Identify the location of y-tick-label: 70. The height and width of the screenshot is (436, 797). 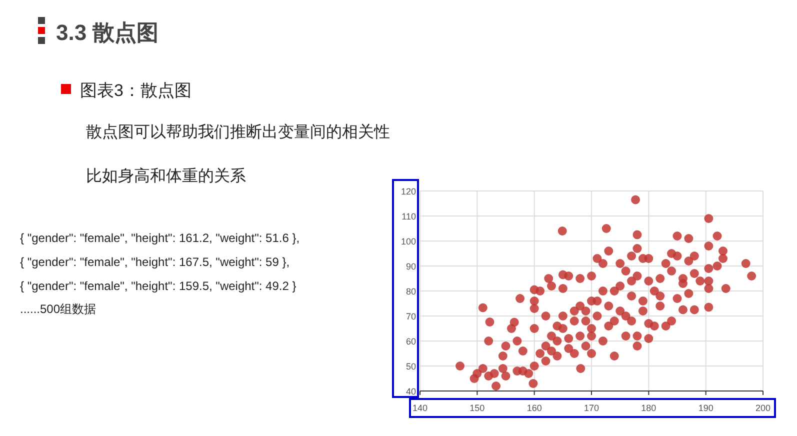
(411, 317).